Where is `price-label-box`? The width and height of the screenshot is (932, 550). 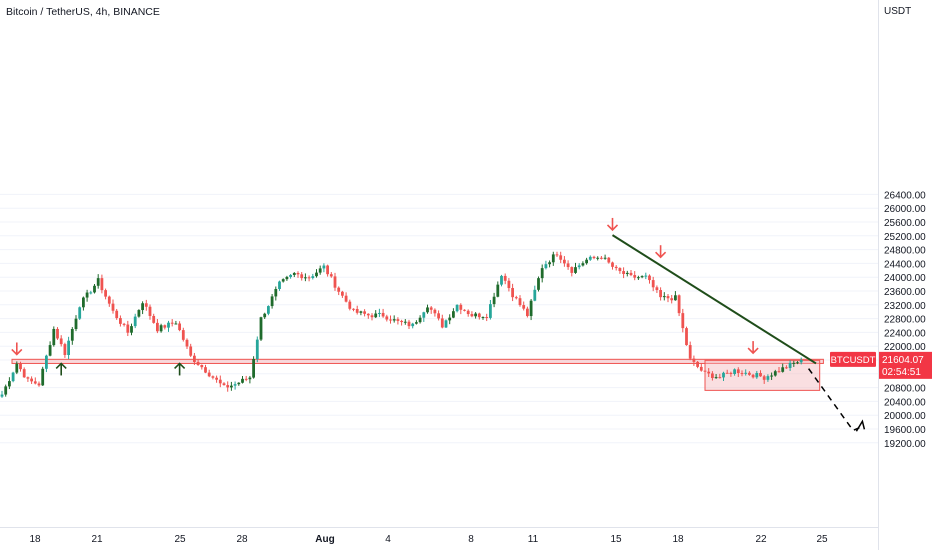
price-label-box is located at coordinates (905, 365).